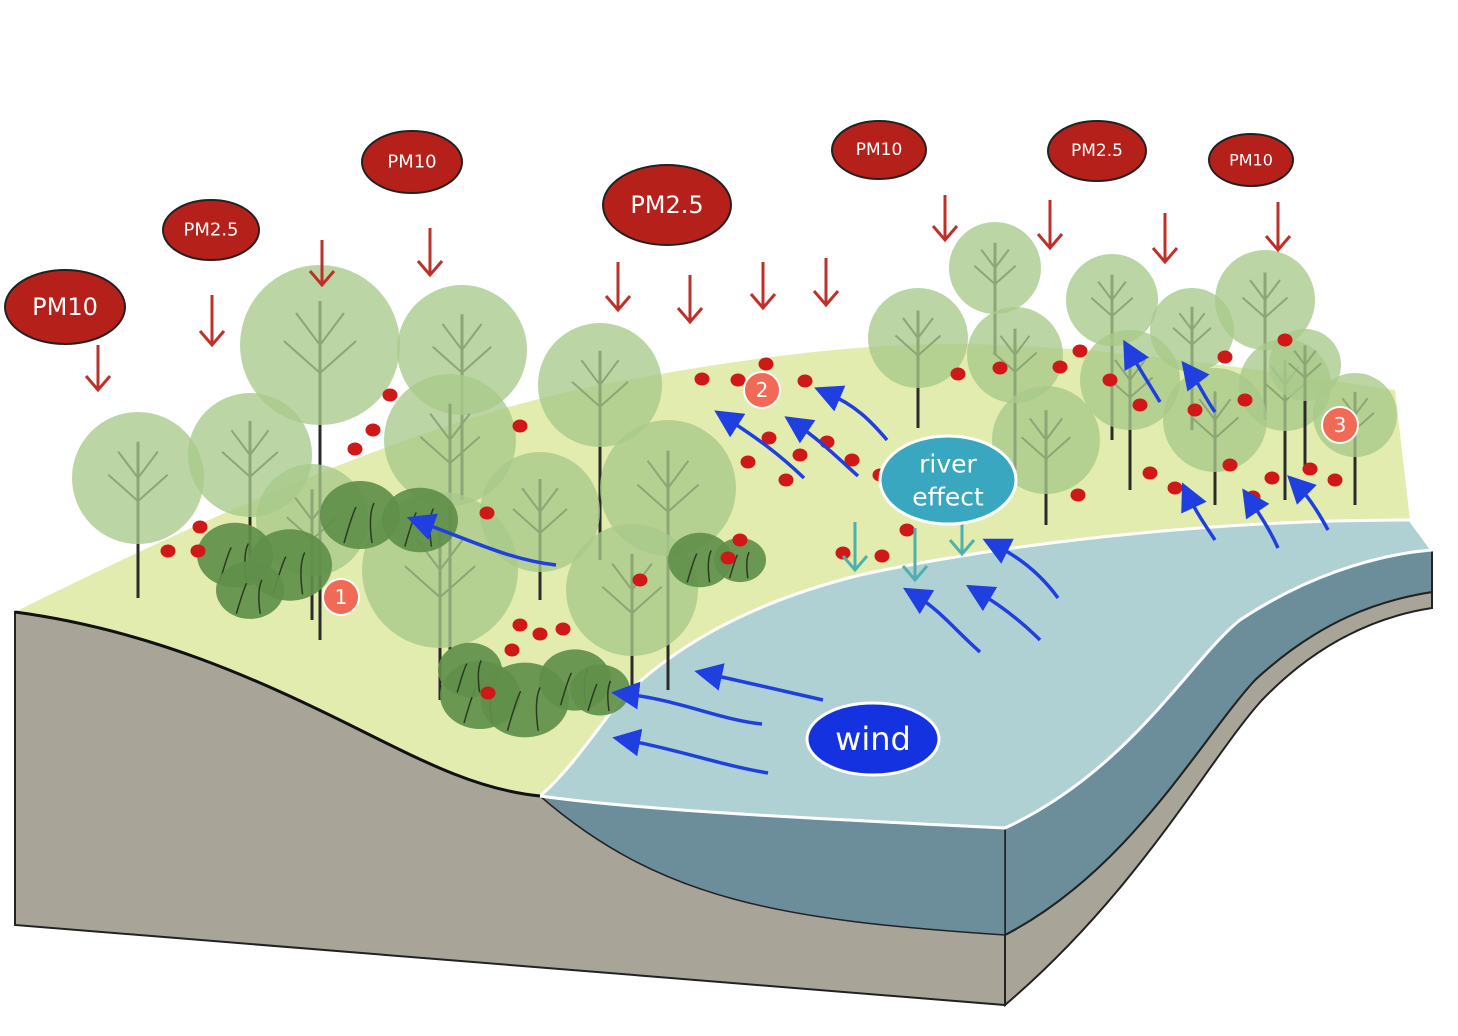 The width and height of the screenshot is (1458, 1036). I want to click on site-marker-2: 2, so click(762, 390).